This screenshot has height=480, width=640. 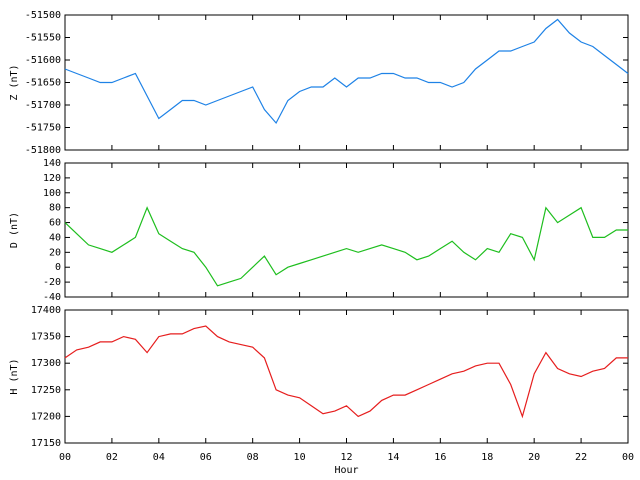 What do you see at coordinates (14, 376) in the screenshot?
I see `y-axis-label: H (nT)` at bounding box center [14, 376].